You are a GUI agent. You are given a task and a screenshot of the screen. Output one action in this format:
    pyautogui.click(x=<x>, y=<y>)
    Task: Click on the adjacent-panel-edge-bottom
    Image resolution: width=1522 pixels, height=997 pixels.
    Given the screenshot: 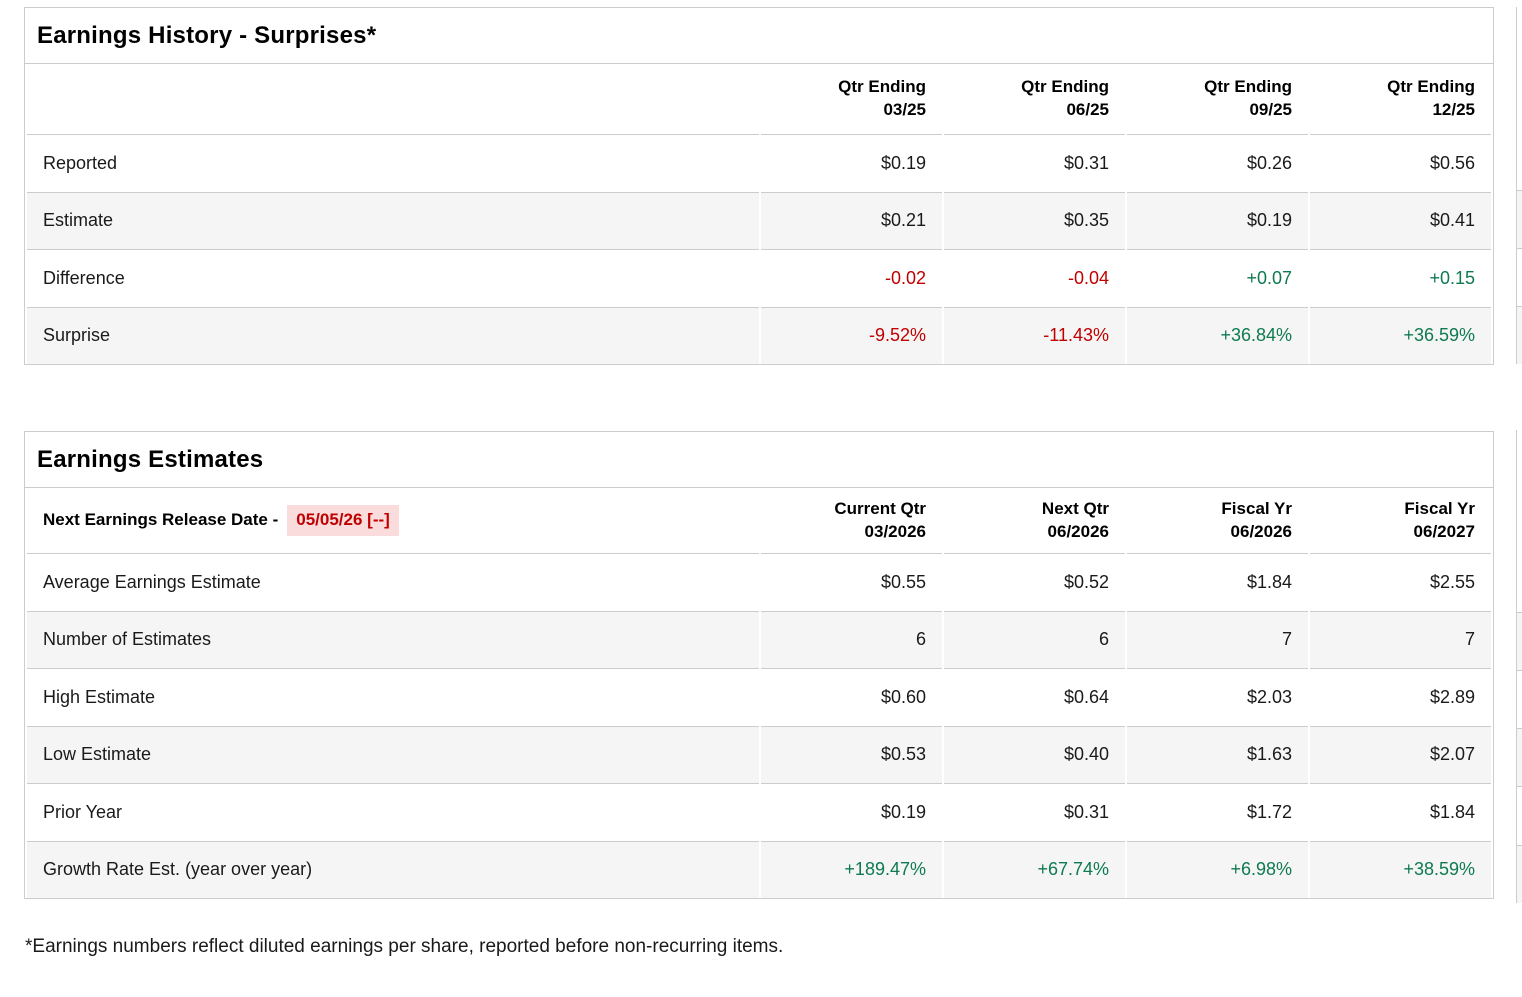 What is the action you would take?
    pyautogui.click(x=1519, y=666)
    